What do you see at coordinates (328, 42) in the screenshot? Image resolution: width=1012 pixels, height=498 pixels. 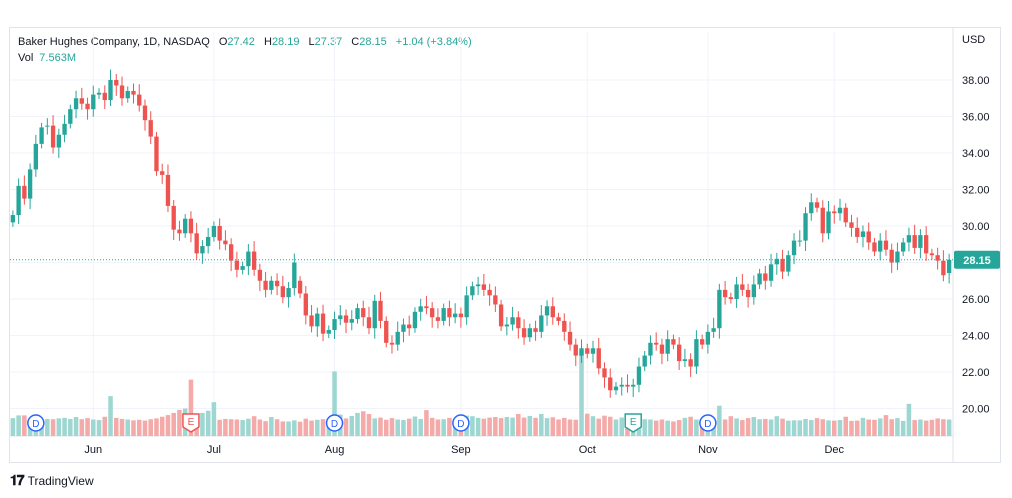 I see `low-value: 27.37` at bounding box center [328, 42].